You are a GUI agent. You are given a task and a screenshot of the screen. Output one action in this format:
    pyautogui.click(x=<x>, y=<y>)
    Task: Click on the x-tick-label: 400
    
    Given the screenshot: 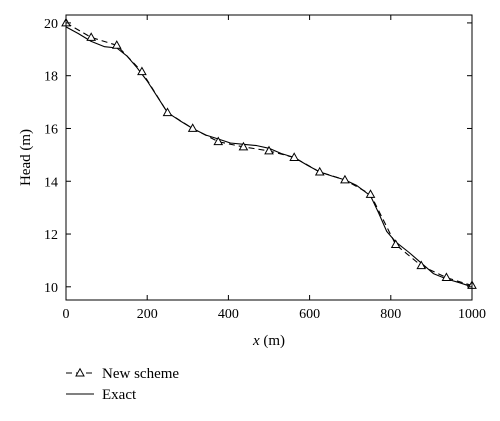 What is the action you would take?
    pyautogui.click(x=228, y=314)
    